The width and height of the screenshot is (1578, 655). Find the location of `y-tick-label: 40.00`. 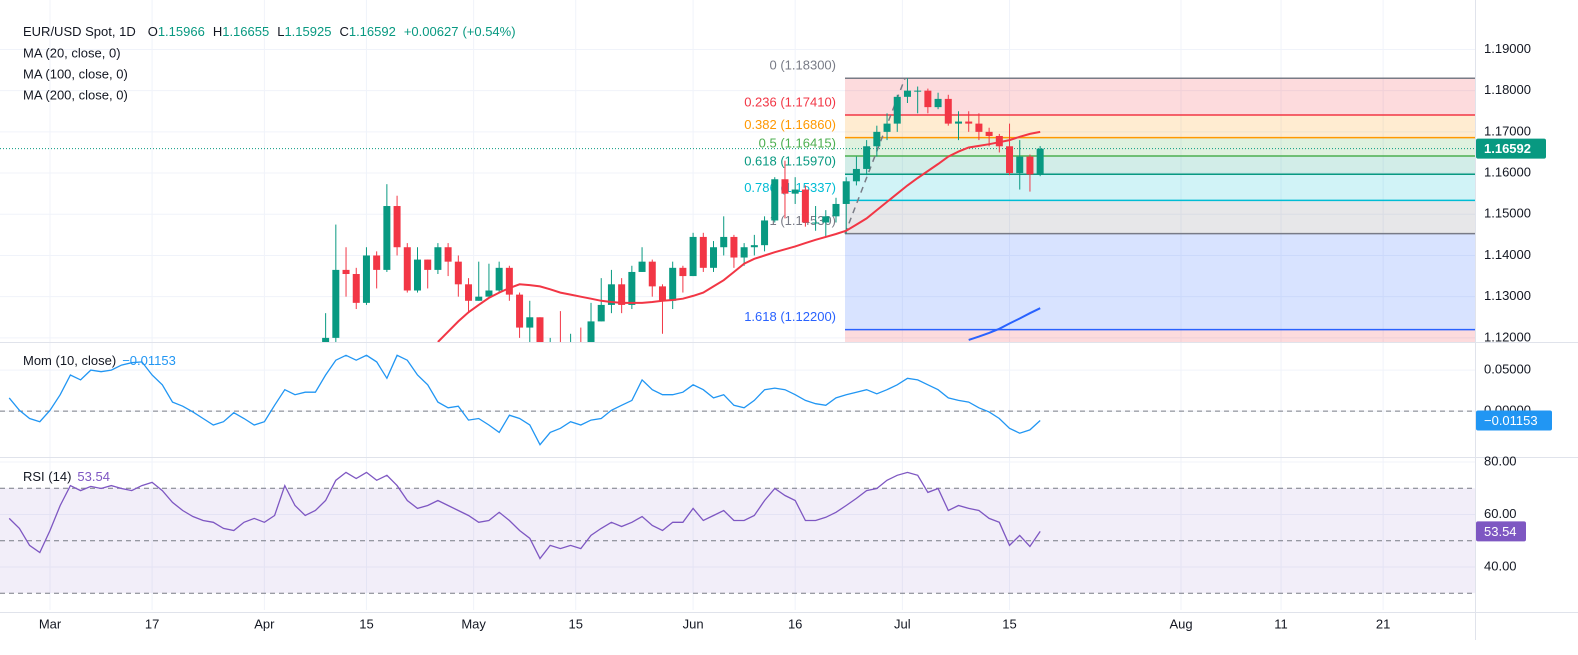

y-tick-label: 40.00 is located at coordinates (1500, 565).